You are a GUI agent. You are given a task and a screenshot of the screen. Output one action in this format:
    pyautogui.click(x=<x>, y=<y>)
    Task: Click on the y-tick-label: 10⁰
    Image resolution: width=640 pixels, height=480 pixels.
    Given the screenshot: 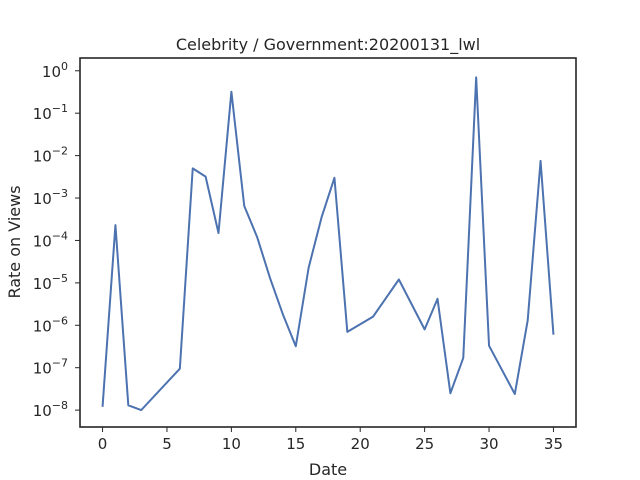 What is the action you would take?
    pyautogui.click(x=55, y=70)
    